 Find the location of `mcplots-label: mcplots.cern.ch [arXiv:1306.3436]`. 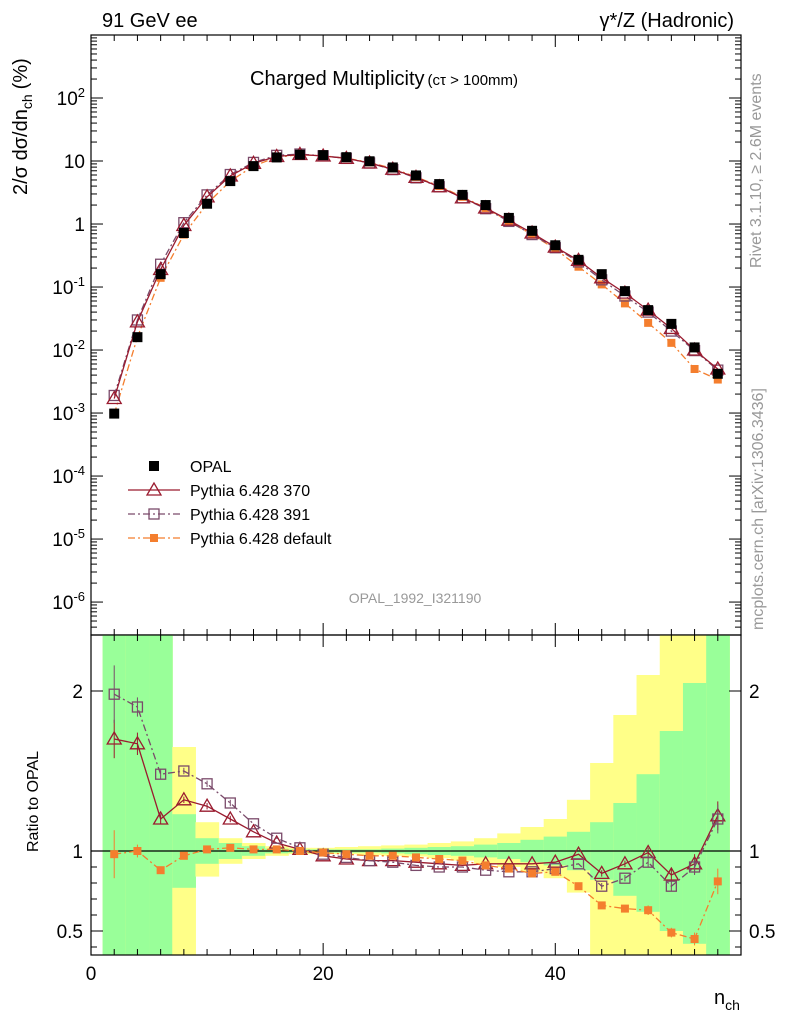

mcplots-label: mcplots.cern.ch [arXiv:1306.3436] is located at coordinates (758, 509).